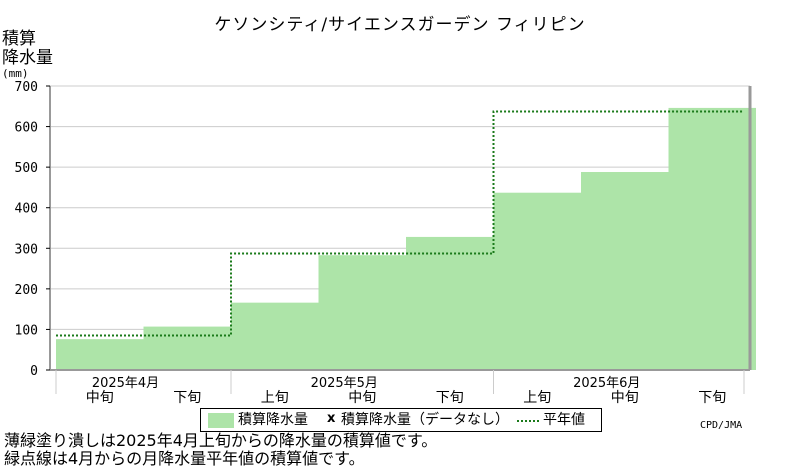  Describe the element at coordinates (26, 290) in the screenshot. I see `y-tick-label: 200` at that location.